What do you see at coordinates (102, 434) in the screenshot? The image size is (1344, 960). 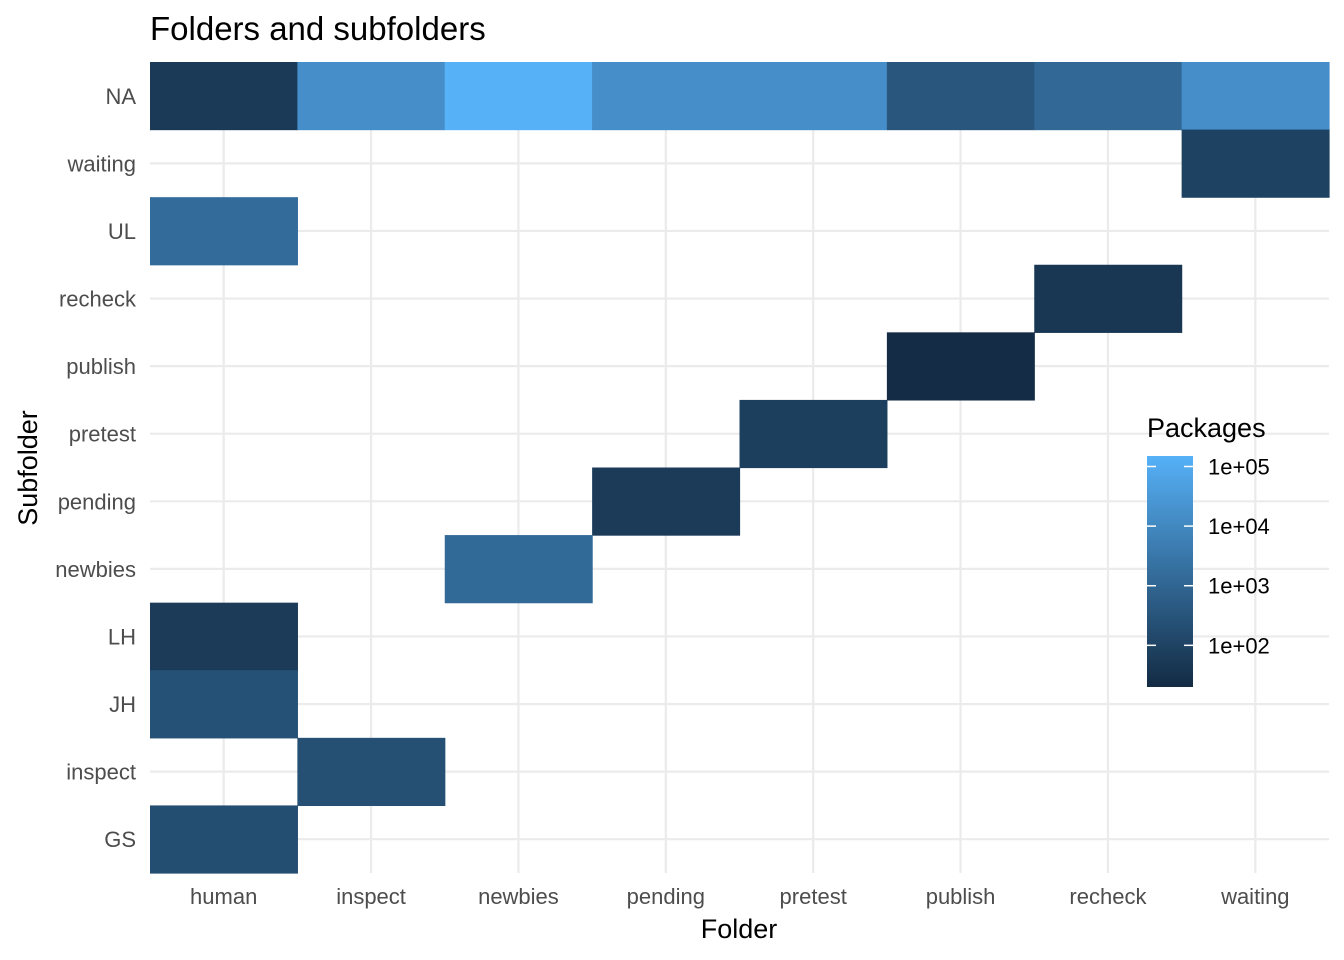 I see `y-tick-label: pretest` at bounding box center [102, 434].